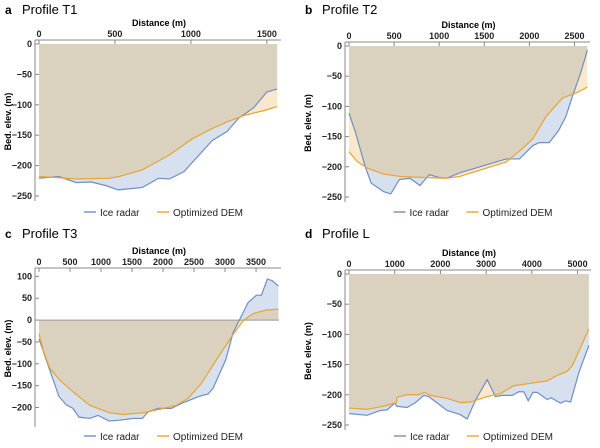 This screenshot has height=448, width=600. What do you see at coordinates (256, 262) in the screenshot?
I see `x-tick-label: 3500` at bounding box center [256, 262].